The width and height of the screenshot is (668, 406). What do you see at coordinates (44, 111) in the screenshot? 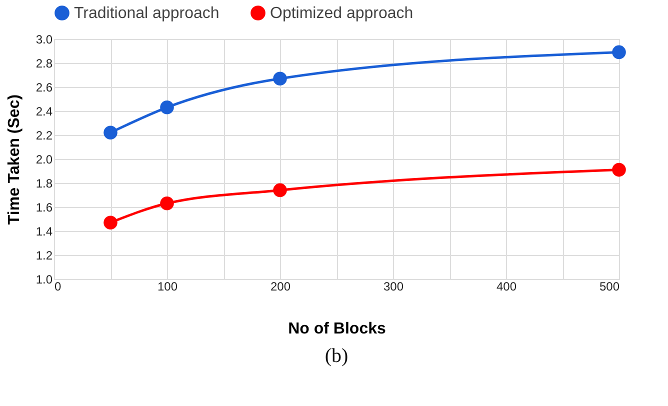
I see `y-tick-label: 2.4` at bounding box center [44, 111].